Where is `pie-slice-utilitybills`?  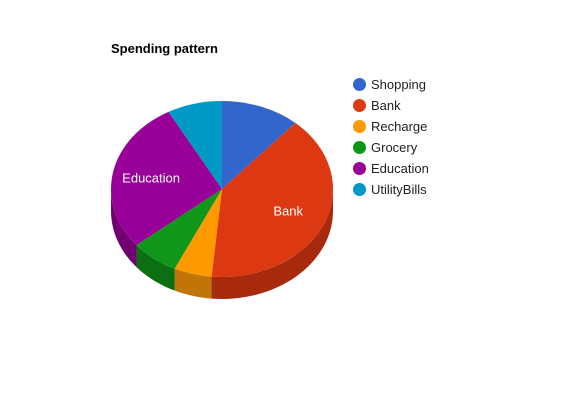
pie-slice-utilitybills is located at coordinates (195, 145).